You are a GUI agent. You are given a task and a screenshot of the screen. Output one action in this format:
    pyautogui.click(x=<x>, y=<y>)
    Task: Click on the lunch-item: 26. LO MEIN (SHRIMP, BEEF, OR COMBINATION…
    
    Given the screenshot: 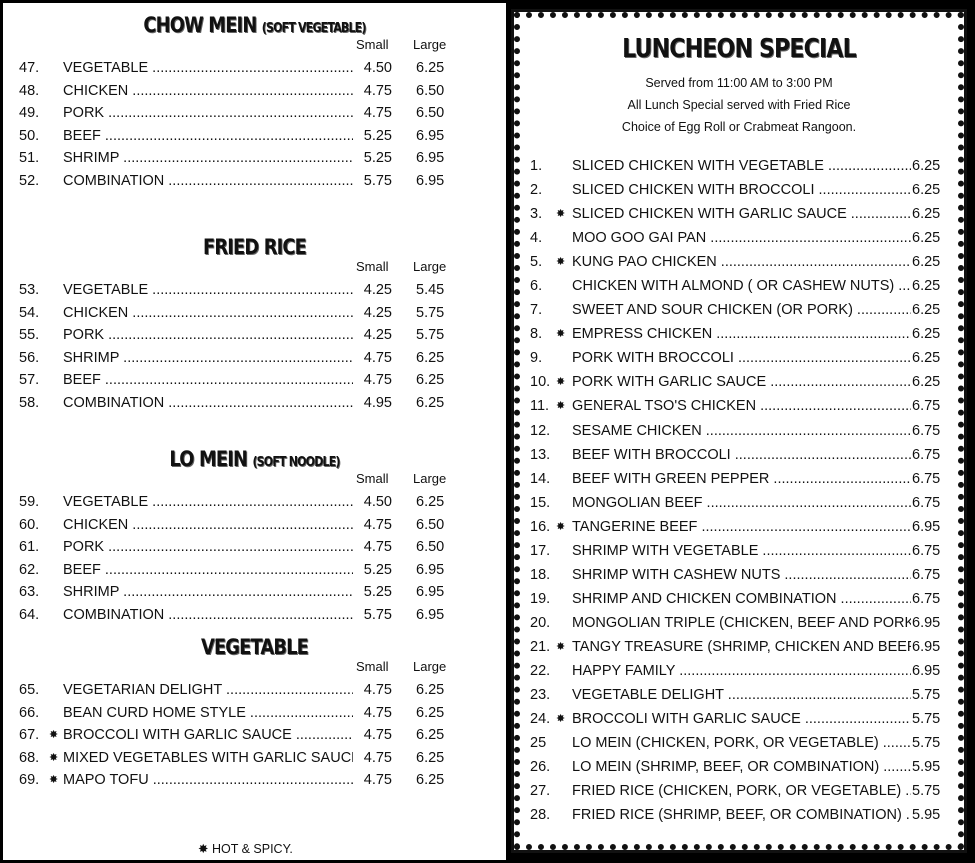 What is the action you would take?
    pyautogui.click(x=739, y=767)
    